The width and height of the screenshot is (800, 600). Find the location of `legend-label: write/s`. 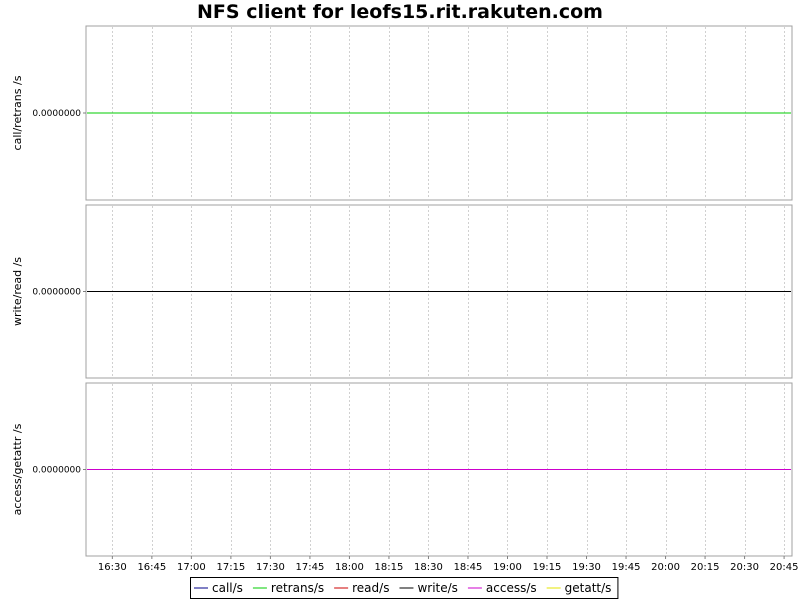

legend-label: write/s is located at coordinates (437, 588).